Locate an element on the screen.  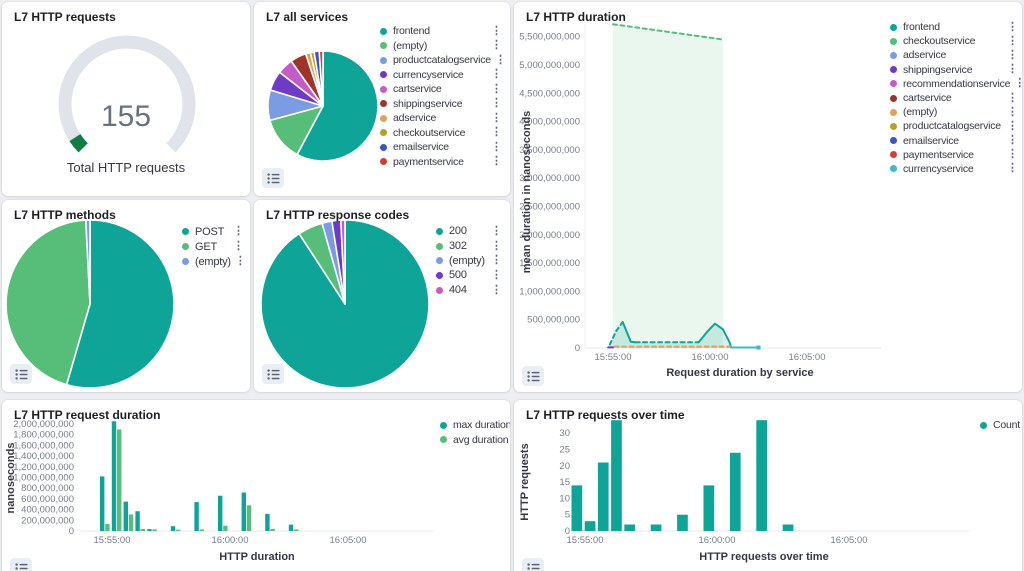
legend-item: 302 ⋮ is located at coordinates (469, 246).